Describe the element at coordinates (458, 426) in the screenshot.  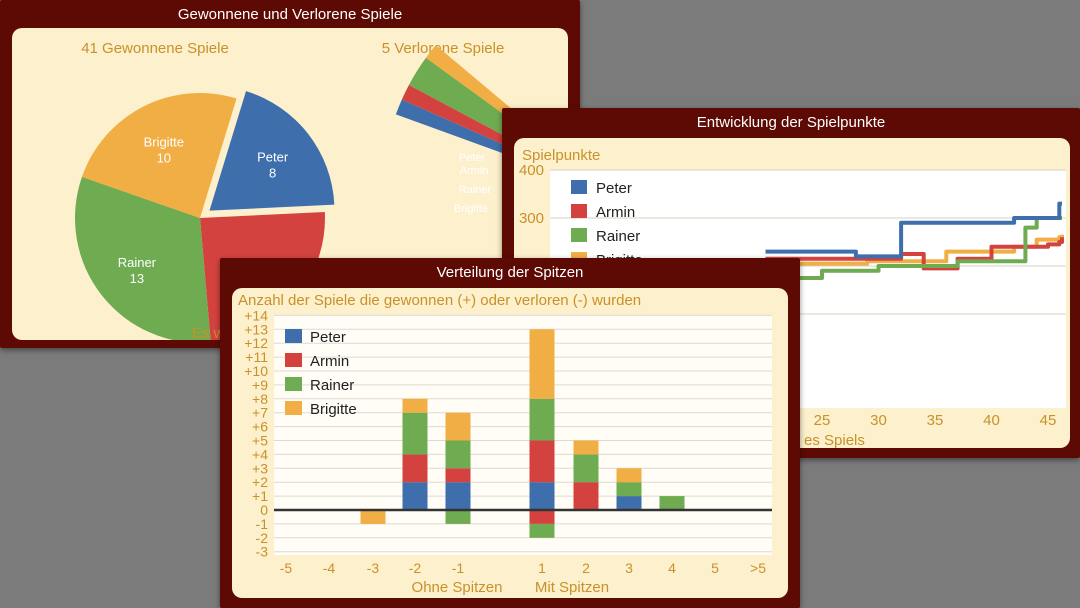
I see `bar-brigitte--1` at that location.